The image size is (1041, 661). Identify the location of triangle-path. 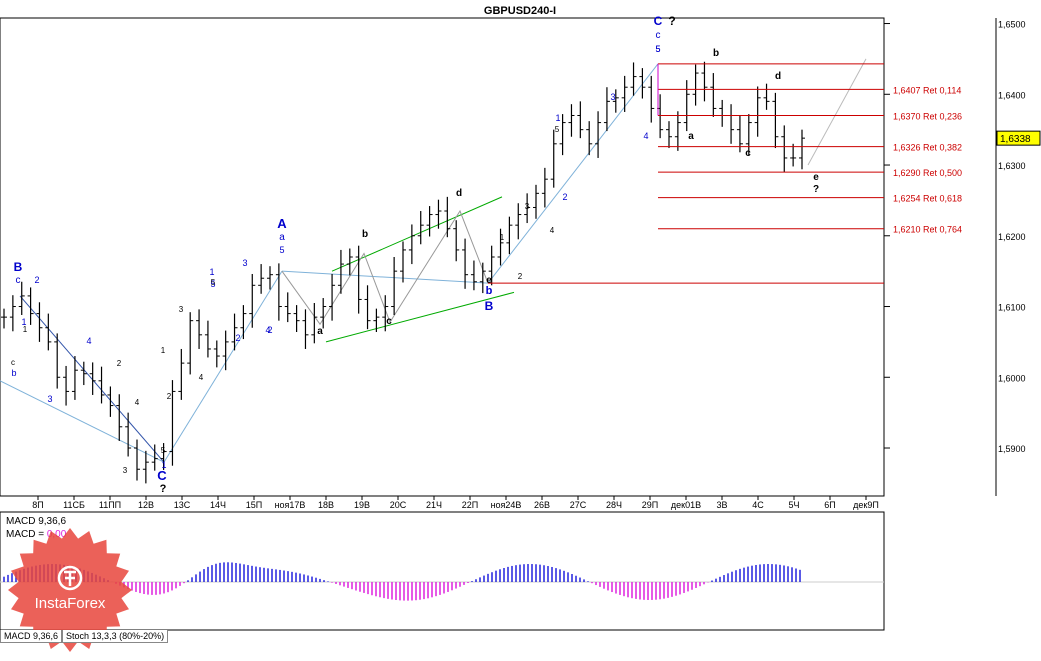
(385, 267).